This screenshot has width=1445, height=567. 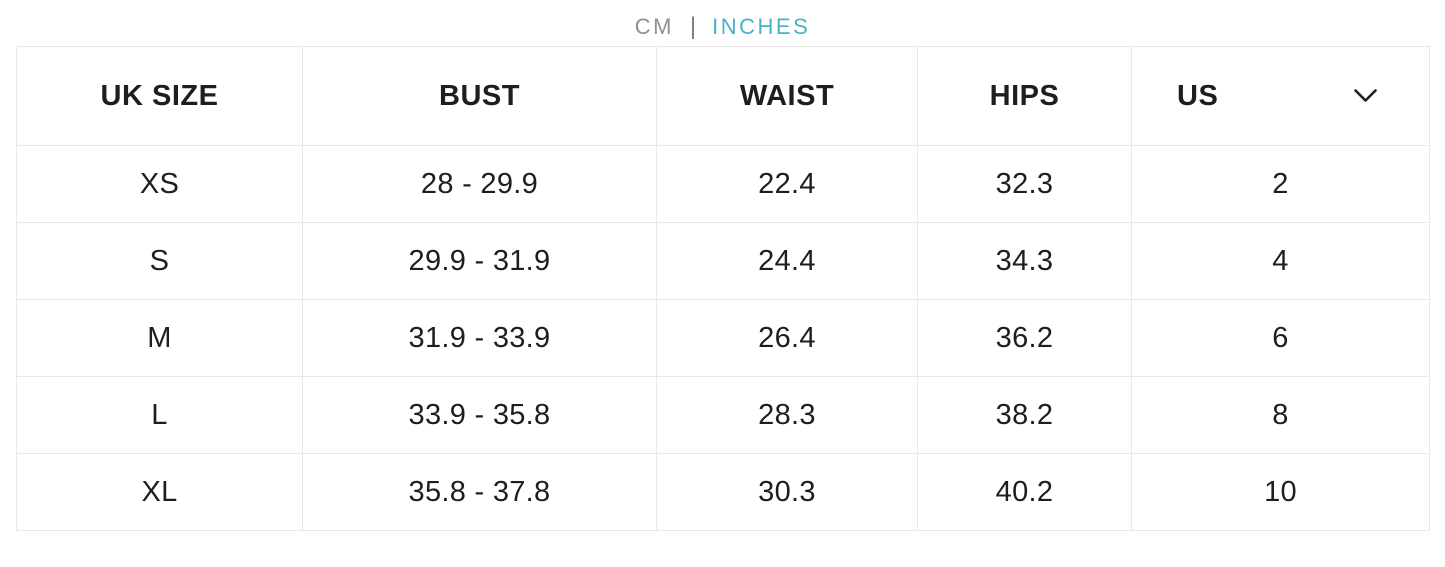 I want to click on cell-us: 10, so click(x=1280, y=492).